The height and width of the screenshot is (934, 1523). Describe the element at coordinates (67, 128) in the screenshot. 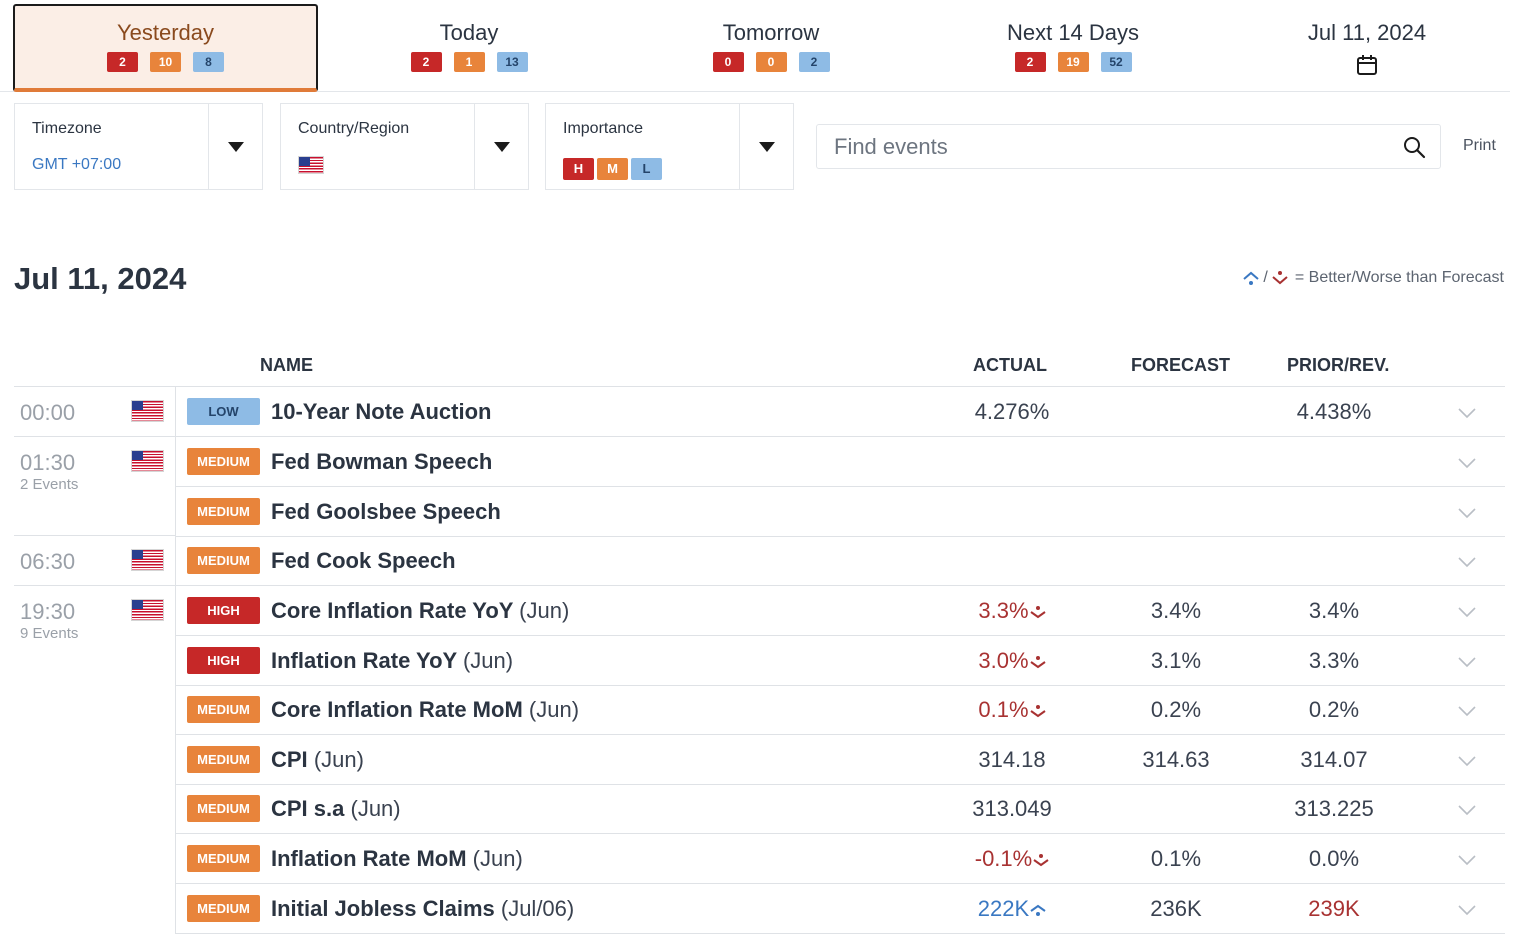

I see `filter-label: Timezone` at that location.